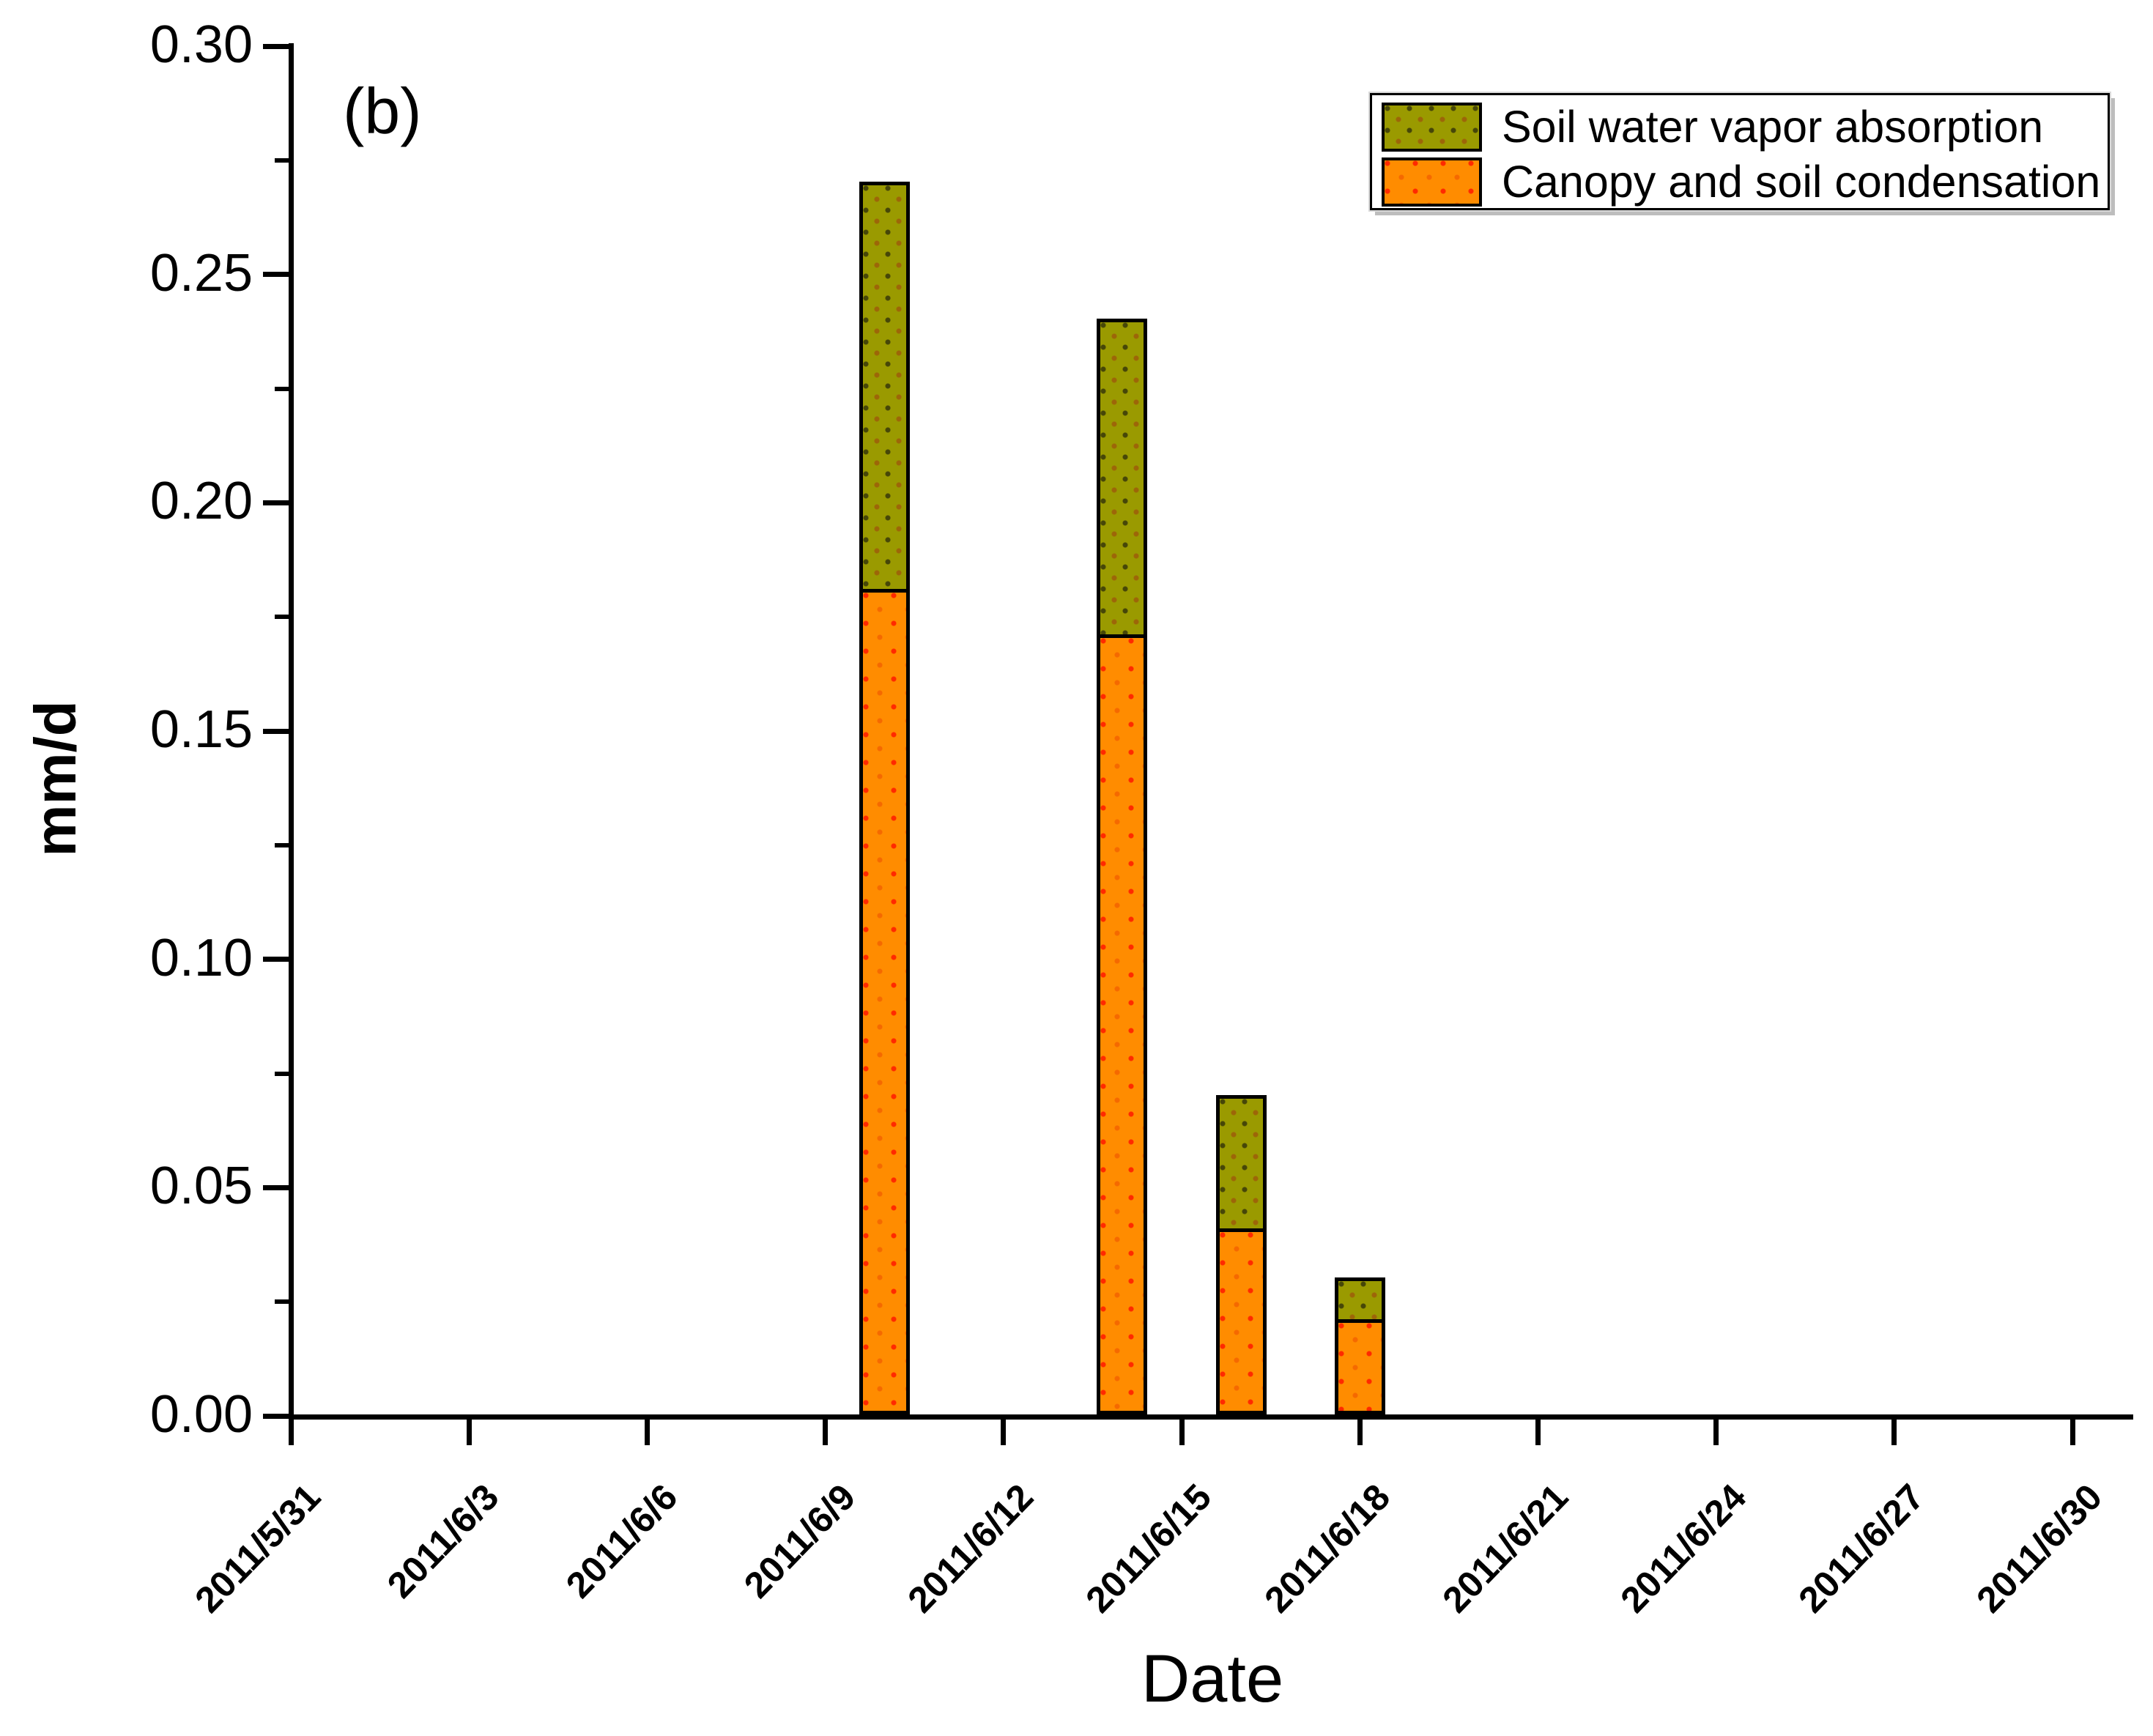 This screenshot has width=2153, height=1736. Describe the element at coordinates (1212, 1679) in the screenshot. I see `x-axis-title: Date` at that location.